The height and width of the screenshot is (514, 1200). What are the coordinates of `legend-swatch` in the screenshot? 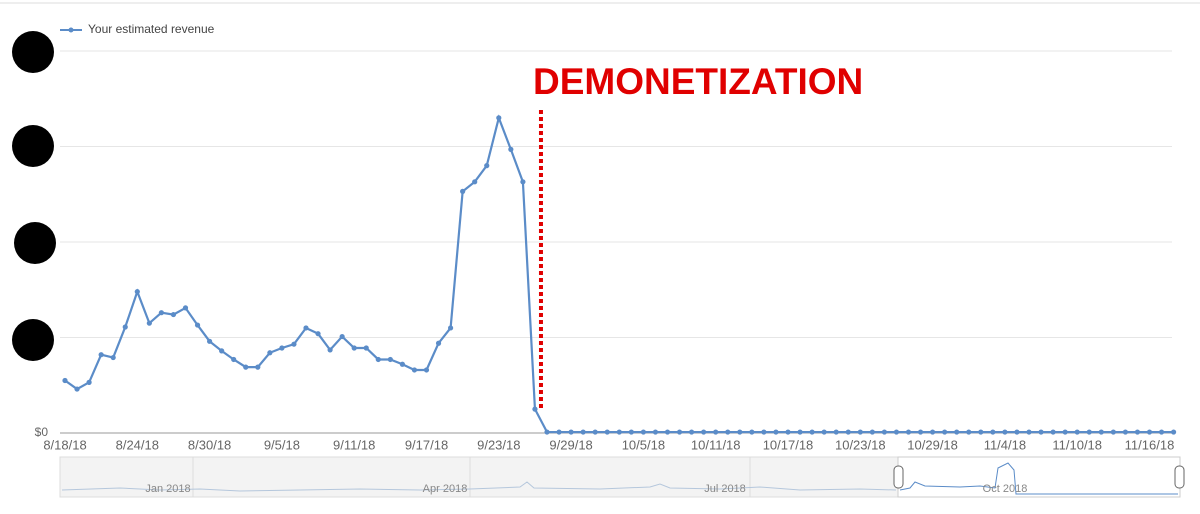 It's located at (71, 30).